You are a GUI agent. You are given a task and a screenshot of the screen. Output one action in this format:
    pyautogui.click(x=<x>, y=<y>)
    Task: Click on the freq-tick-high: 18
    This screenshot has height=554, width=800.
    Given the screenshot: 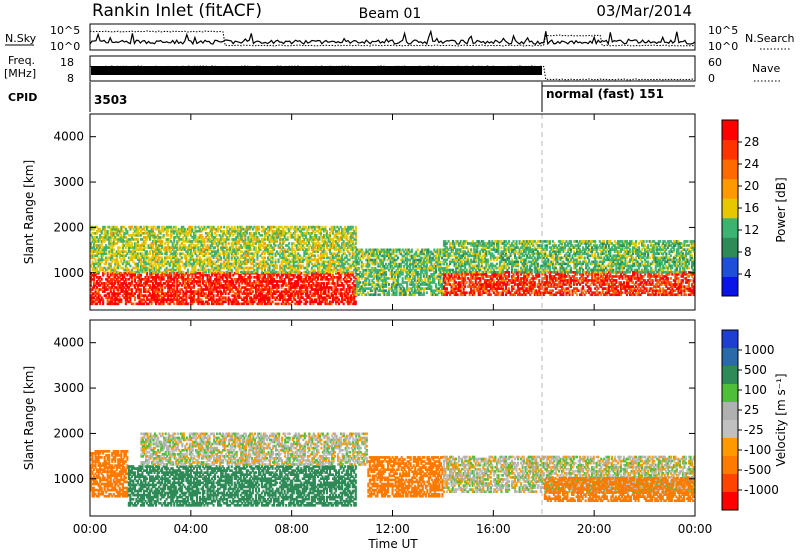 What is the action you would take?
    pyautogui.click(x=67, y=62)
    